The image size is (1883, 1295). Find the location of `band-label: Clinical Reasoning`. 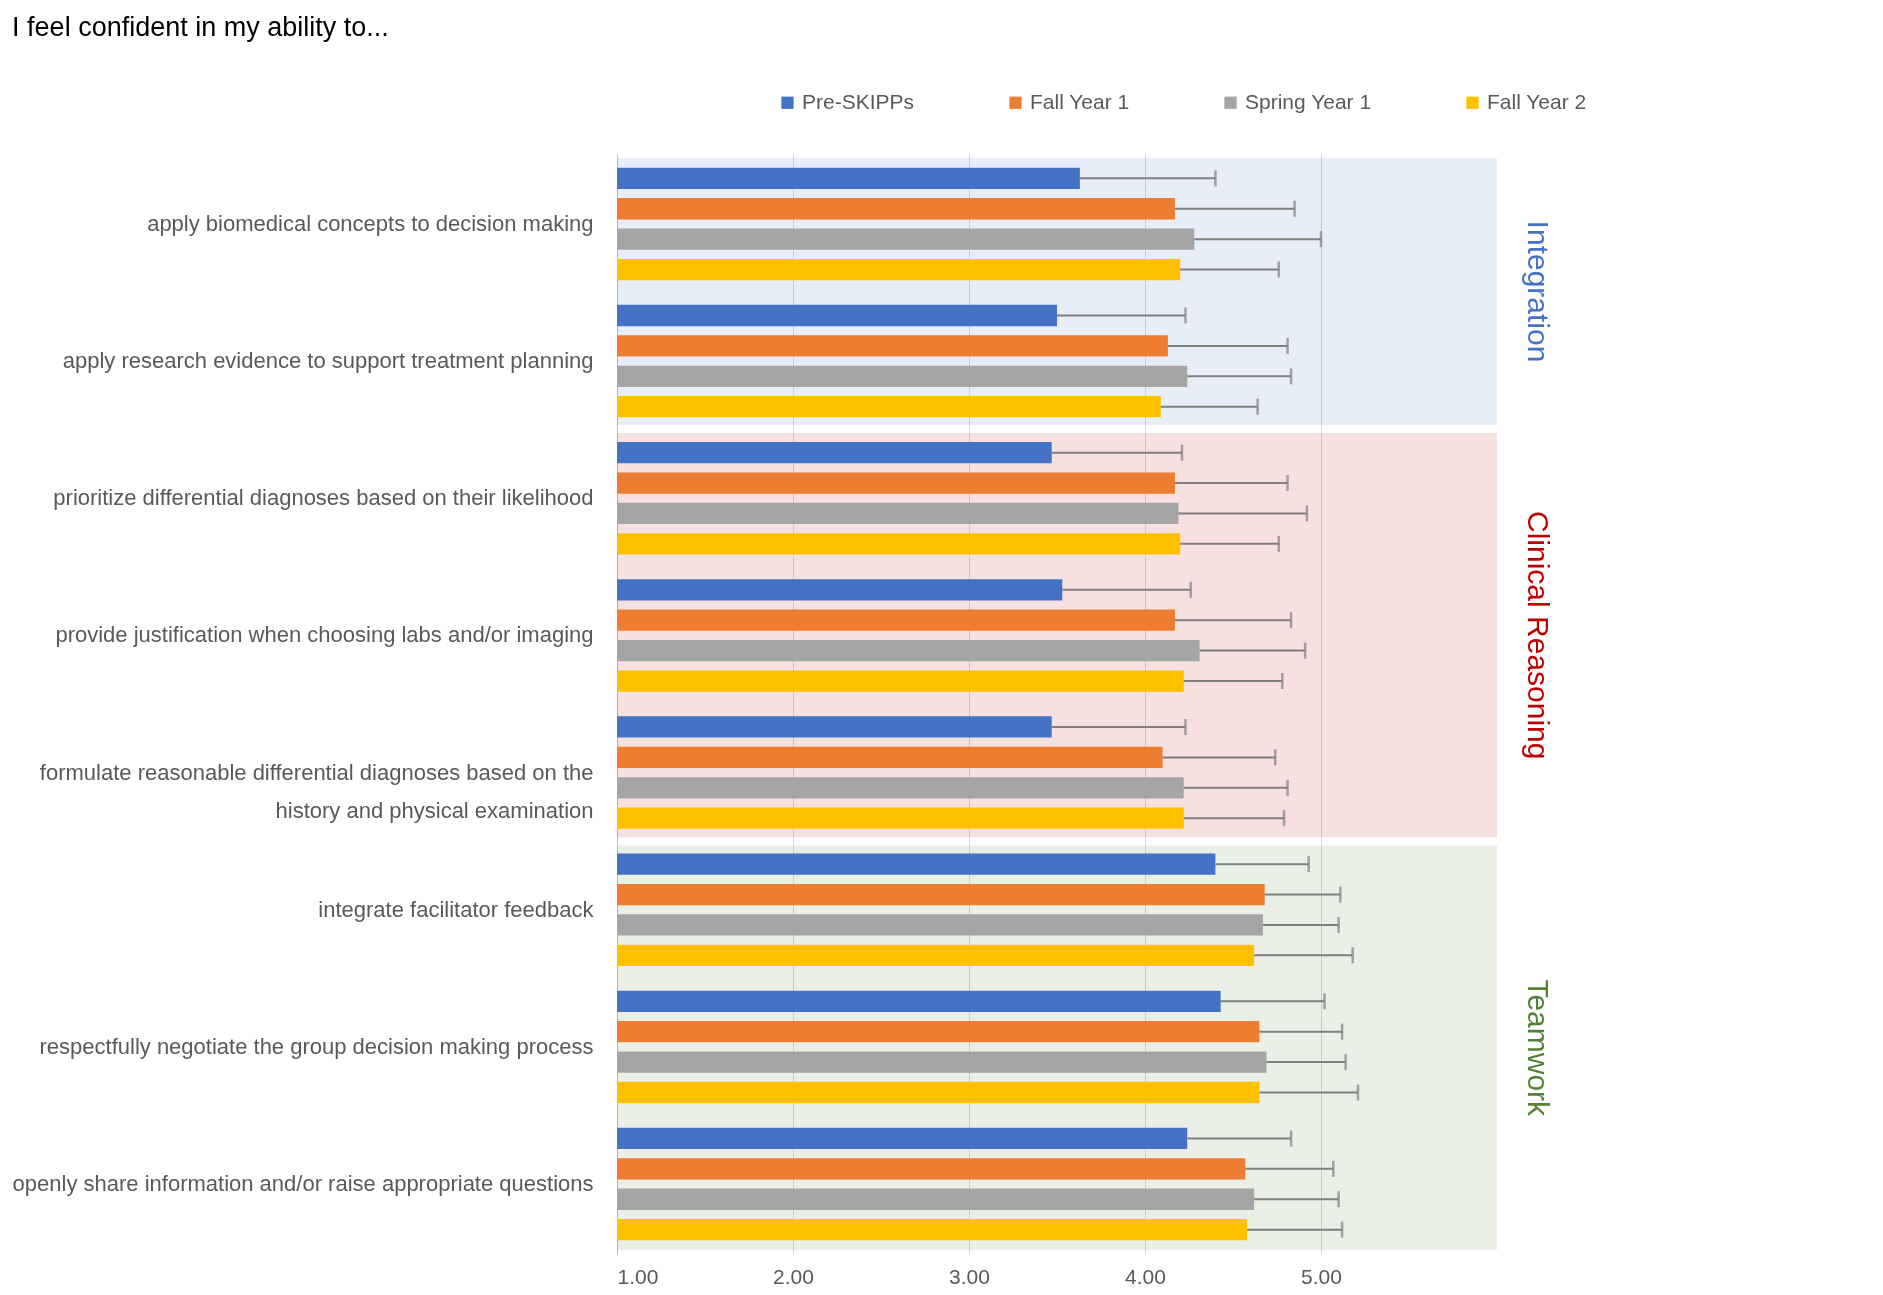

band-label: Clinical Reasoning is located at coordinates (1538, 635).